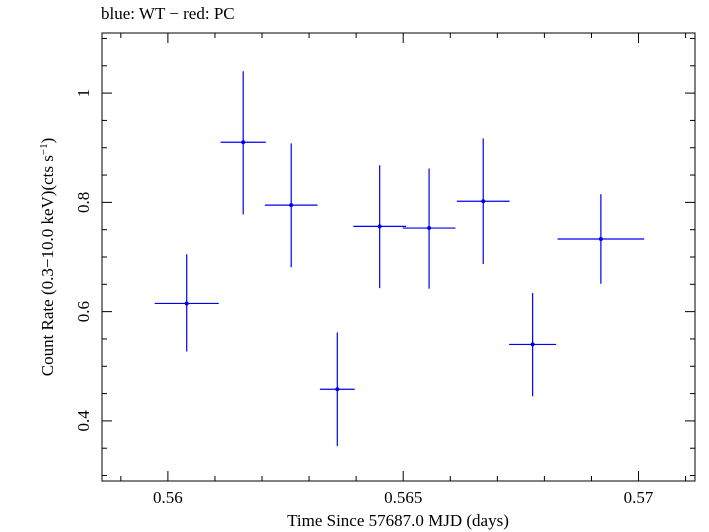 The height and width of the screenshot is (532, 709). I want to click on chart-title: blue: WT − red: PC, so click(168, 13).